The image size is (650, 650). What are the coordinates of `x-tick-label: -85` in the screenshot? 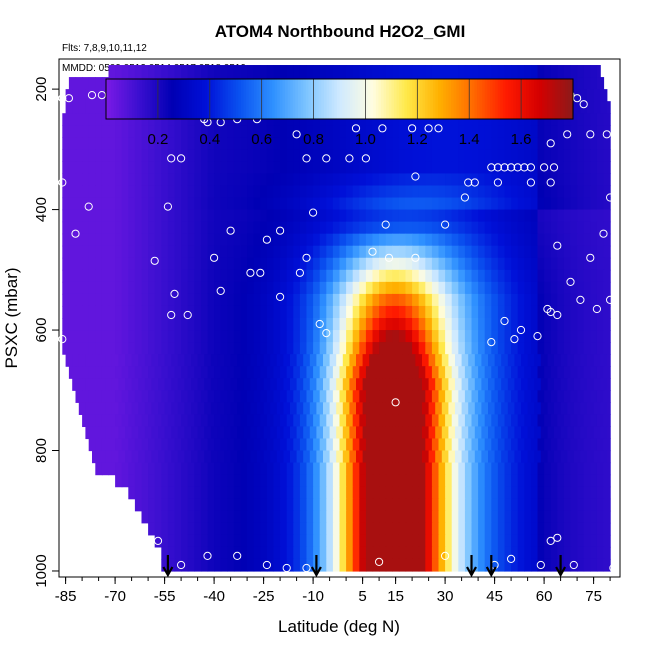 It's located at (66, 596).